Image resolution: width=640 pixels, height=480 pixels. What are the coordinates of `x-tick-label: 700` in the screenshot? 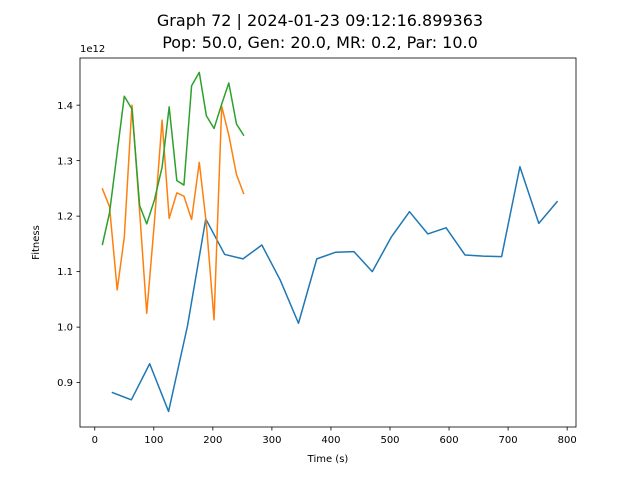 It's located at (508, 440).